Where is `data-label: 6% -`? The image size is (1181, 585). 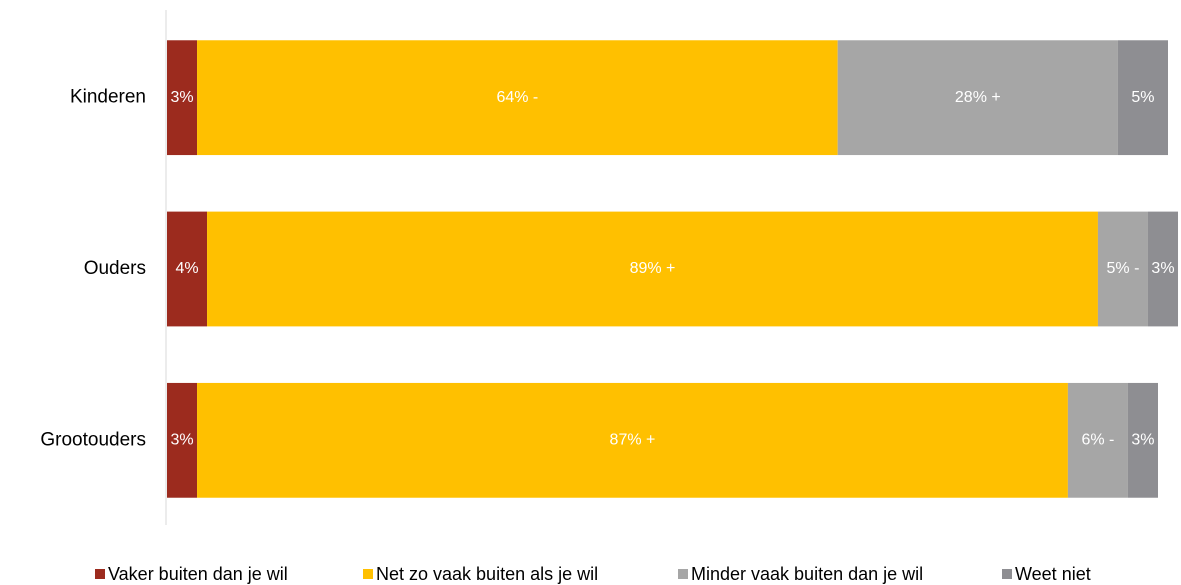 data-label: 6% - is located at coordinates (1097, 440).